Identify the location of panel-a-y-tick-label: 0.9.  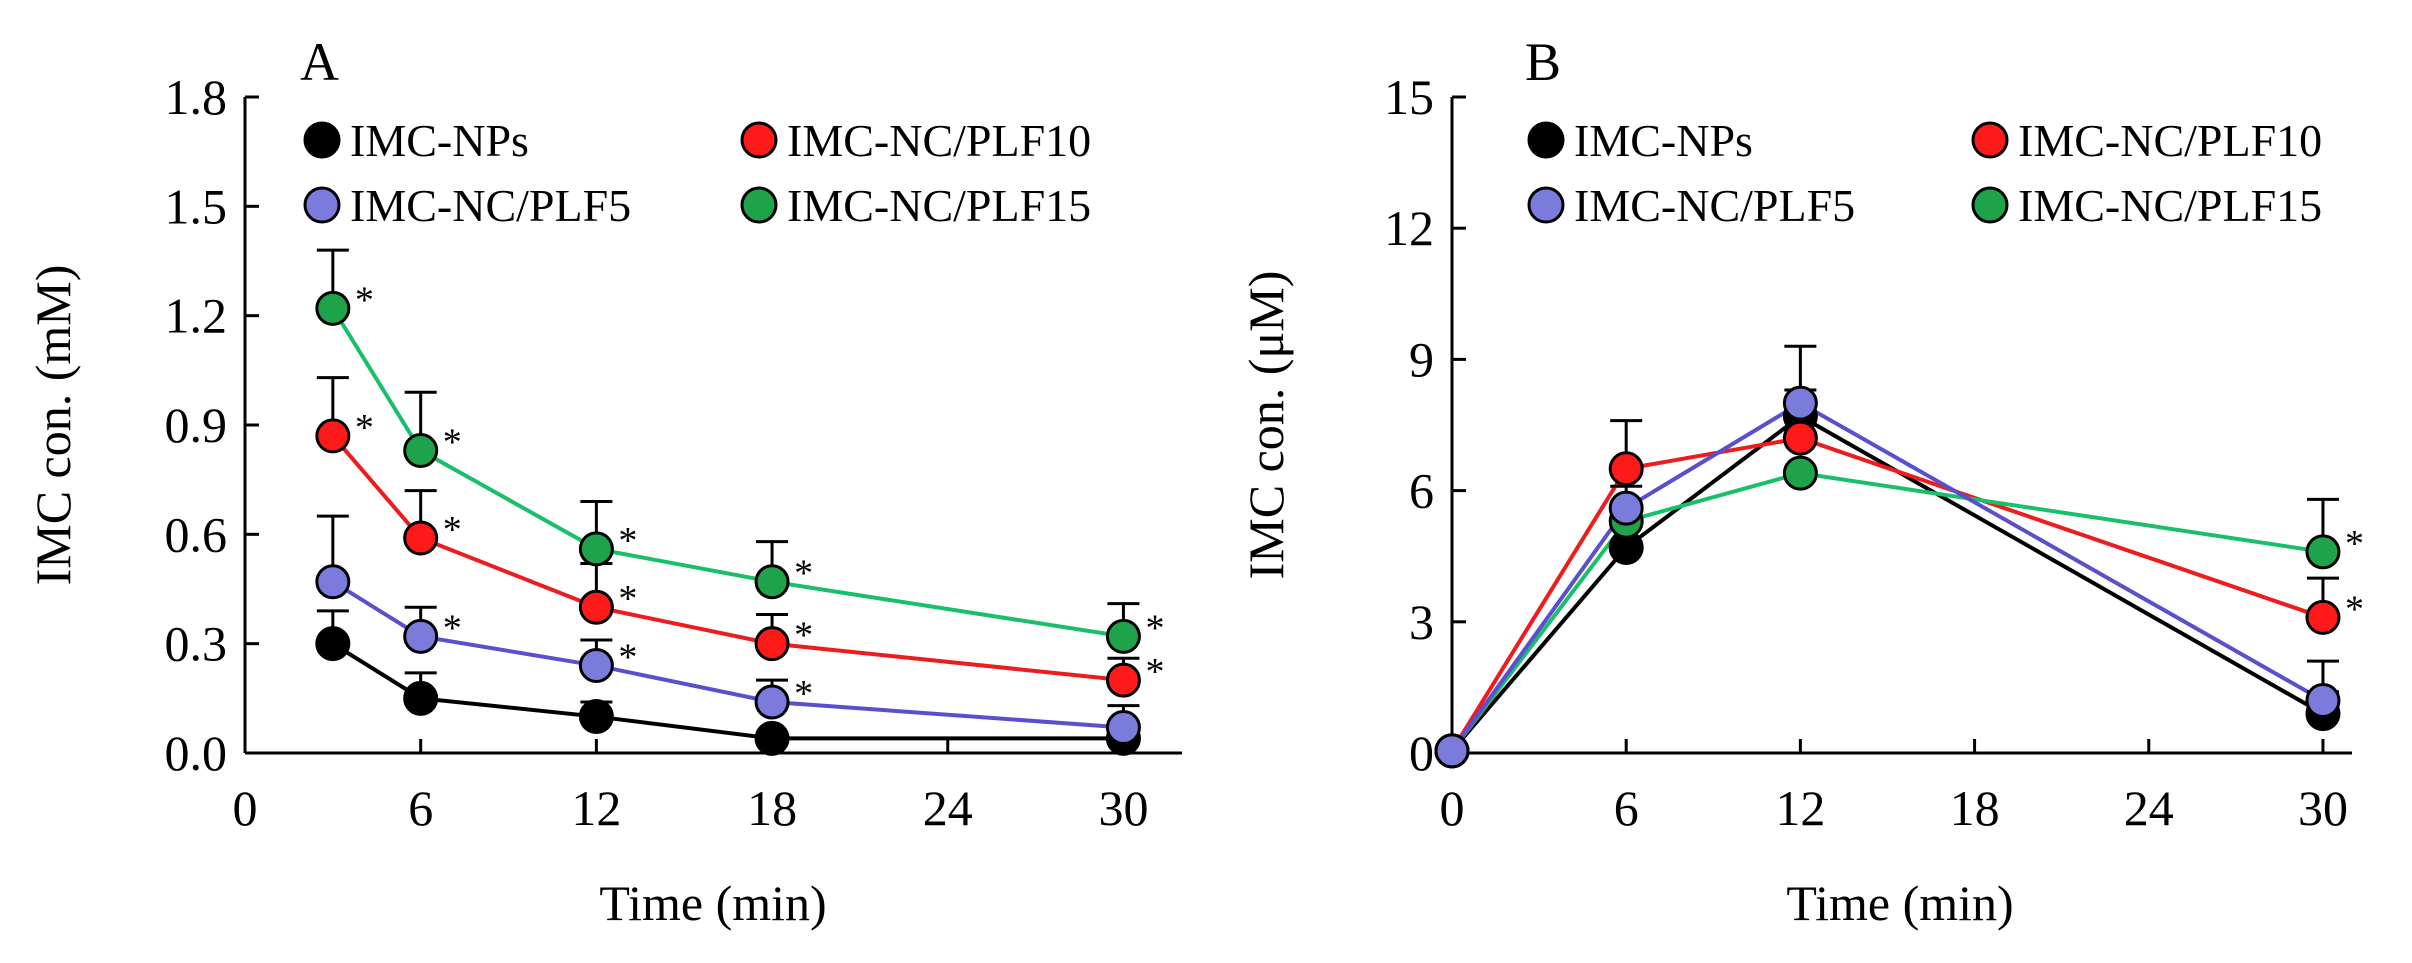
(196, 425).